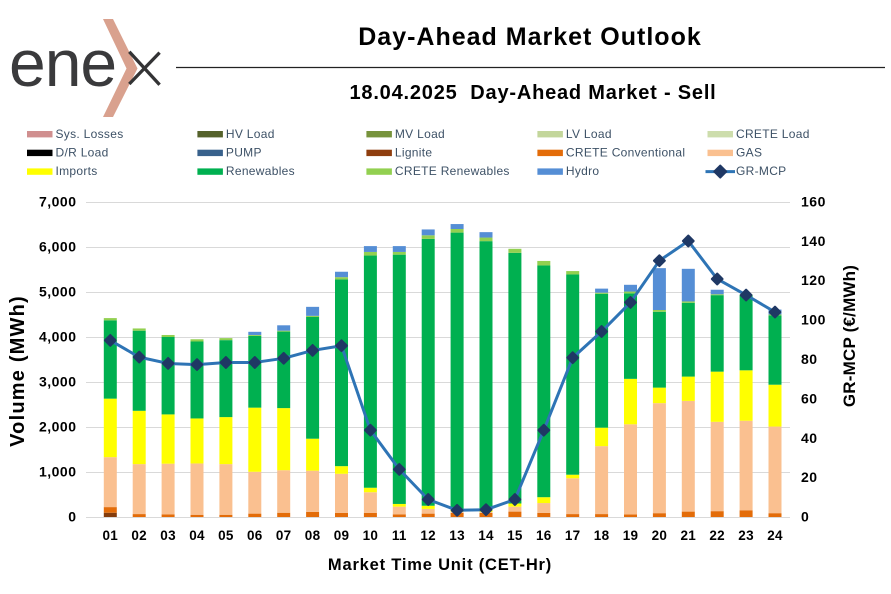 This screenshot has width=891, height=594. Describe the element at coordinates (90, 134) in the screenshot. I see `svg-text: Sys. Losses` at that location.